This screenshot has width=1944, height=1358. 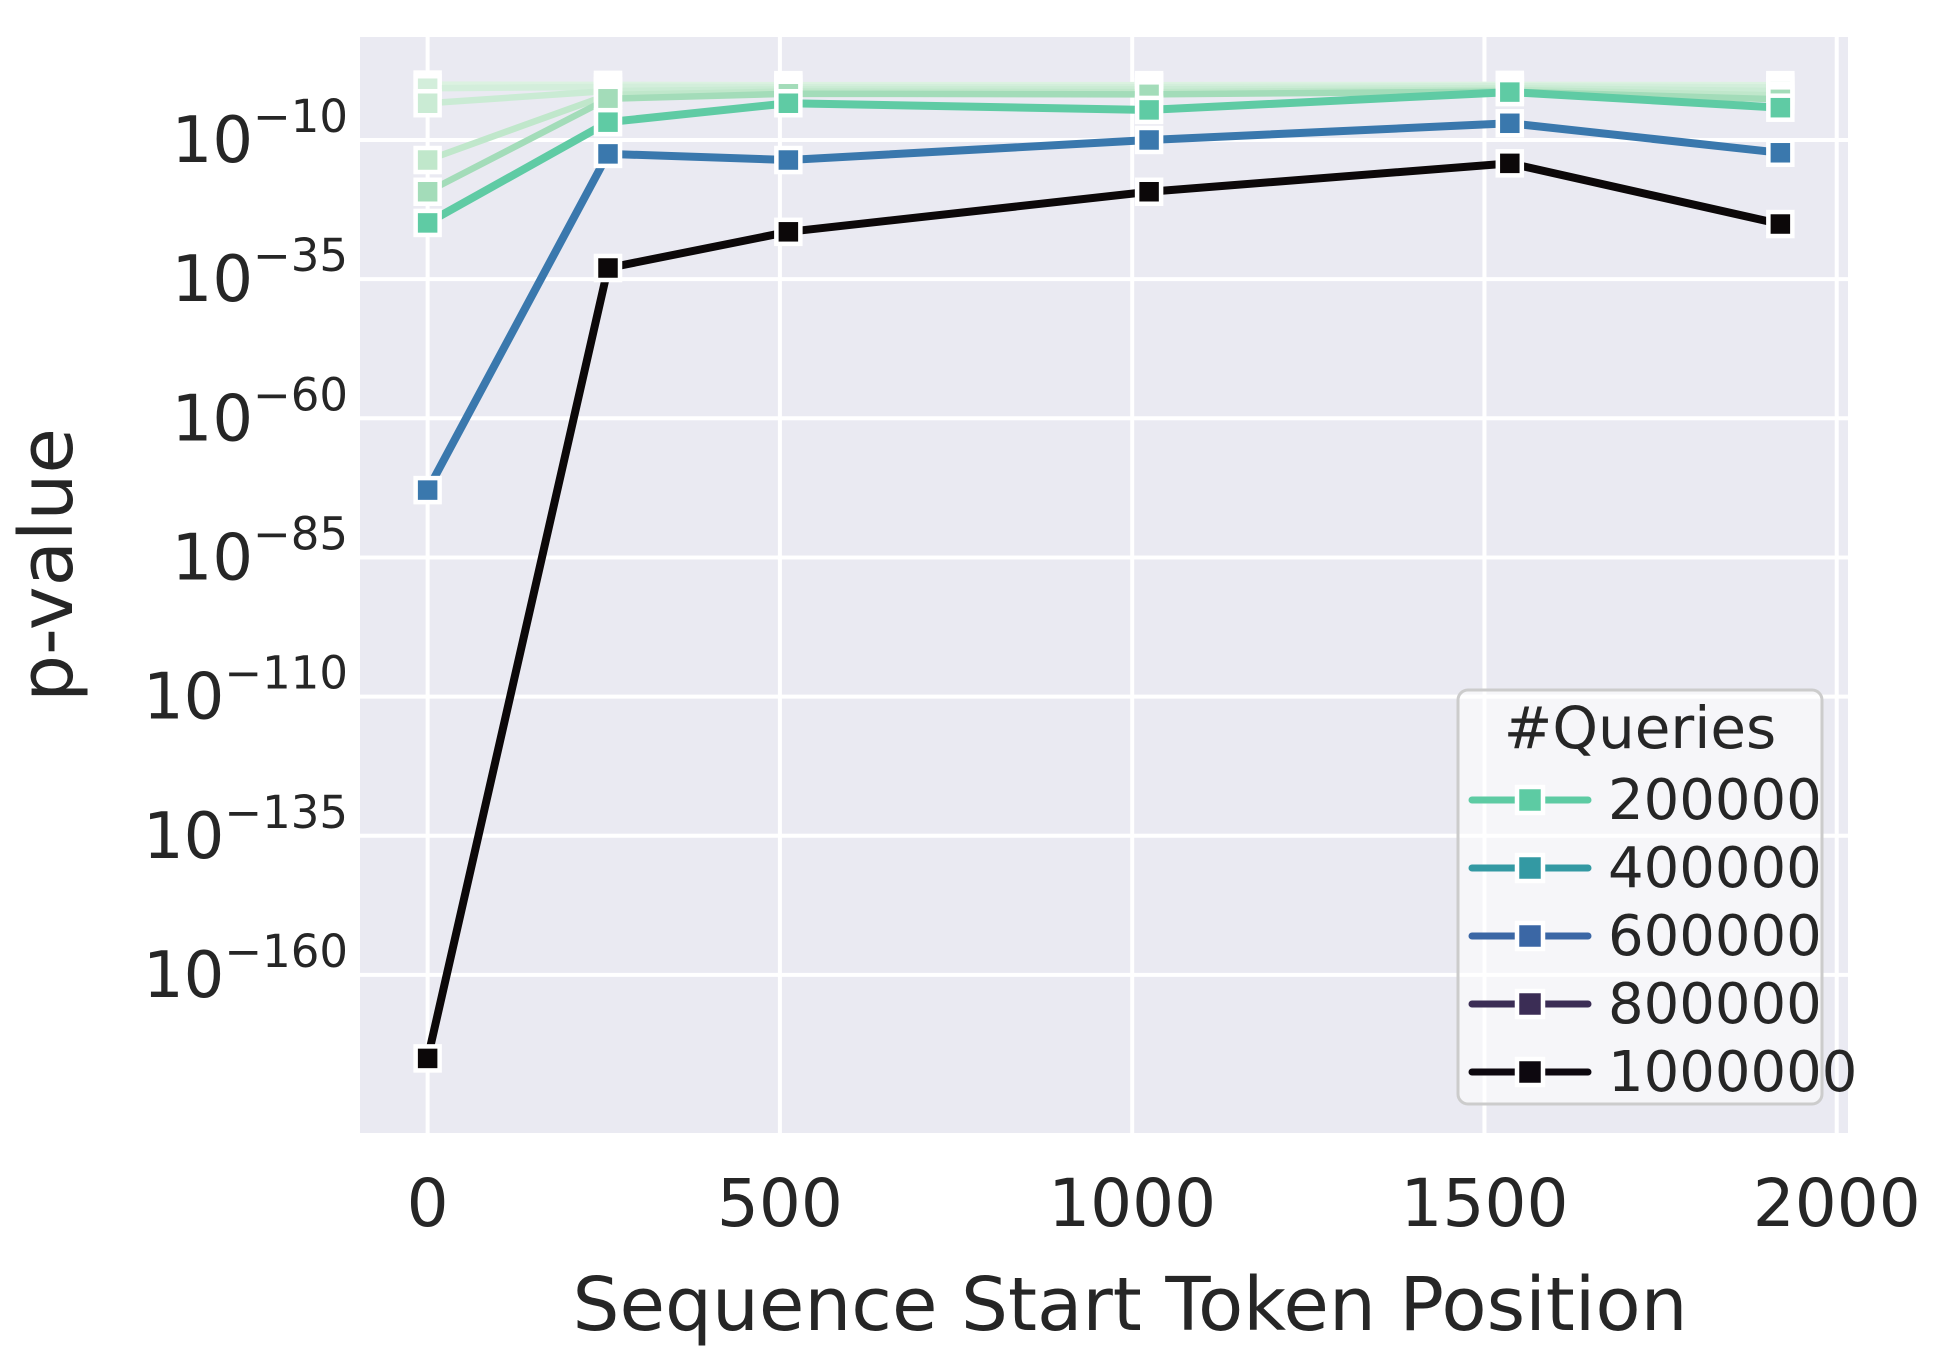 What do you see at coordinates (1132, 1203) in the screenshot?
I see `x-tick-label: 1000` at bounding box center [1132, 1203].